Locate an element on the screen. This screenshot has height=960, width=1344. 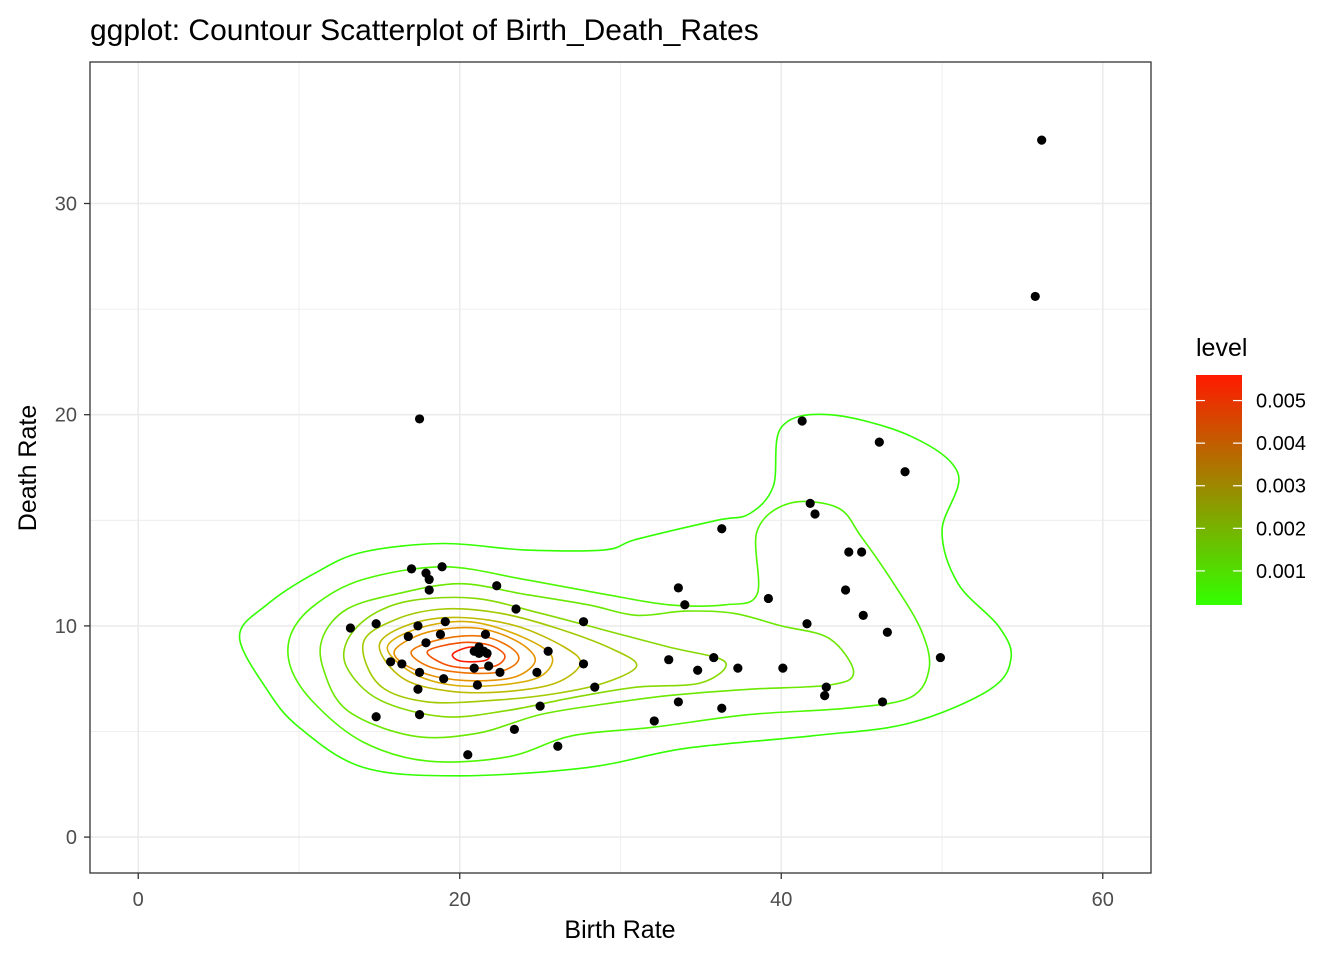
x-tick-label: 40 is located at coordinates (781, 900).